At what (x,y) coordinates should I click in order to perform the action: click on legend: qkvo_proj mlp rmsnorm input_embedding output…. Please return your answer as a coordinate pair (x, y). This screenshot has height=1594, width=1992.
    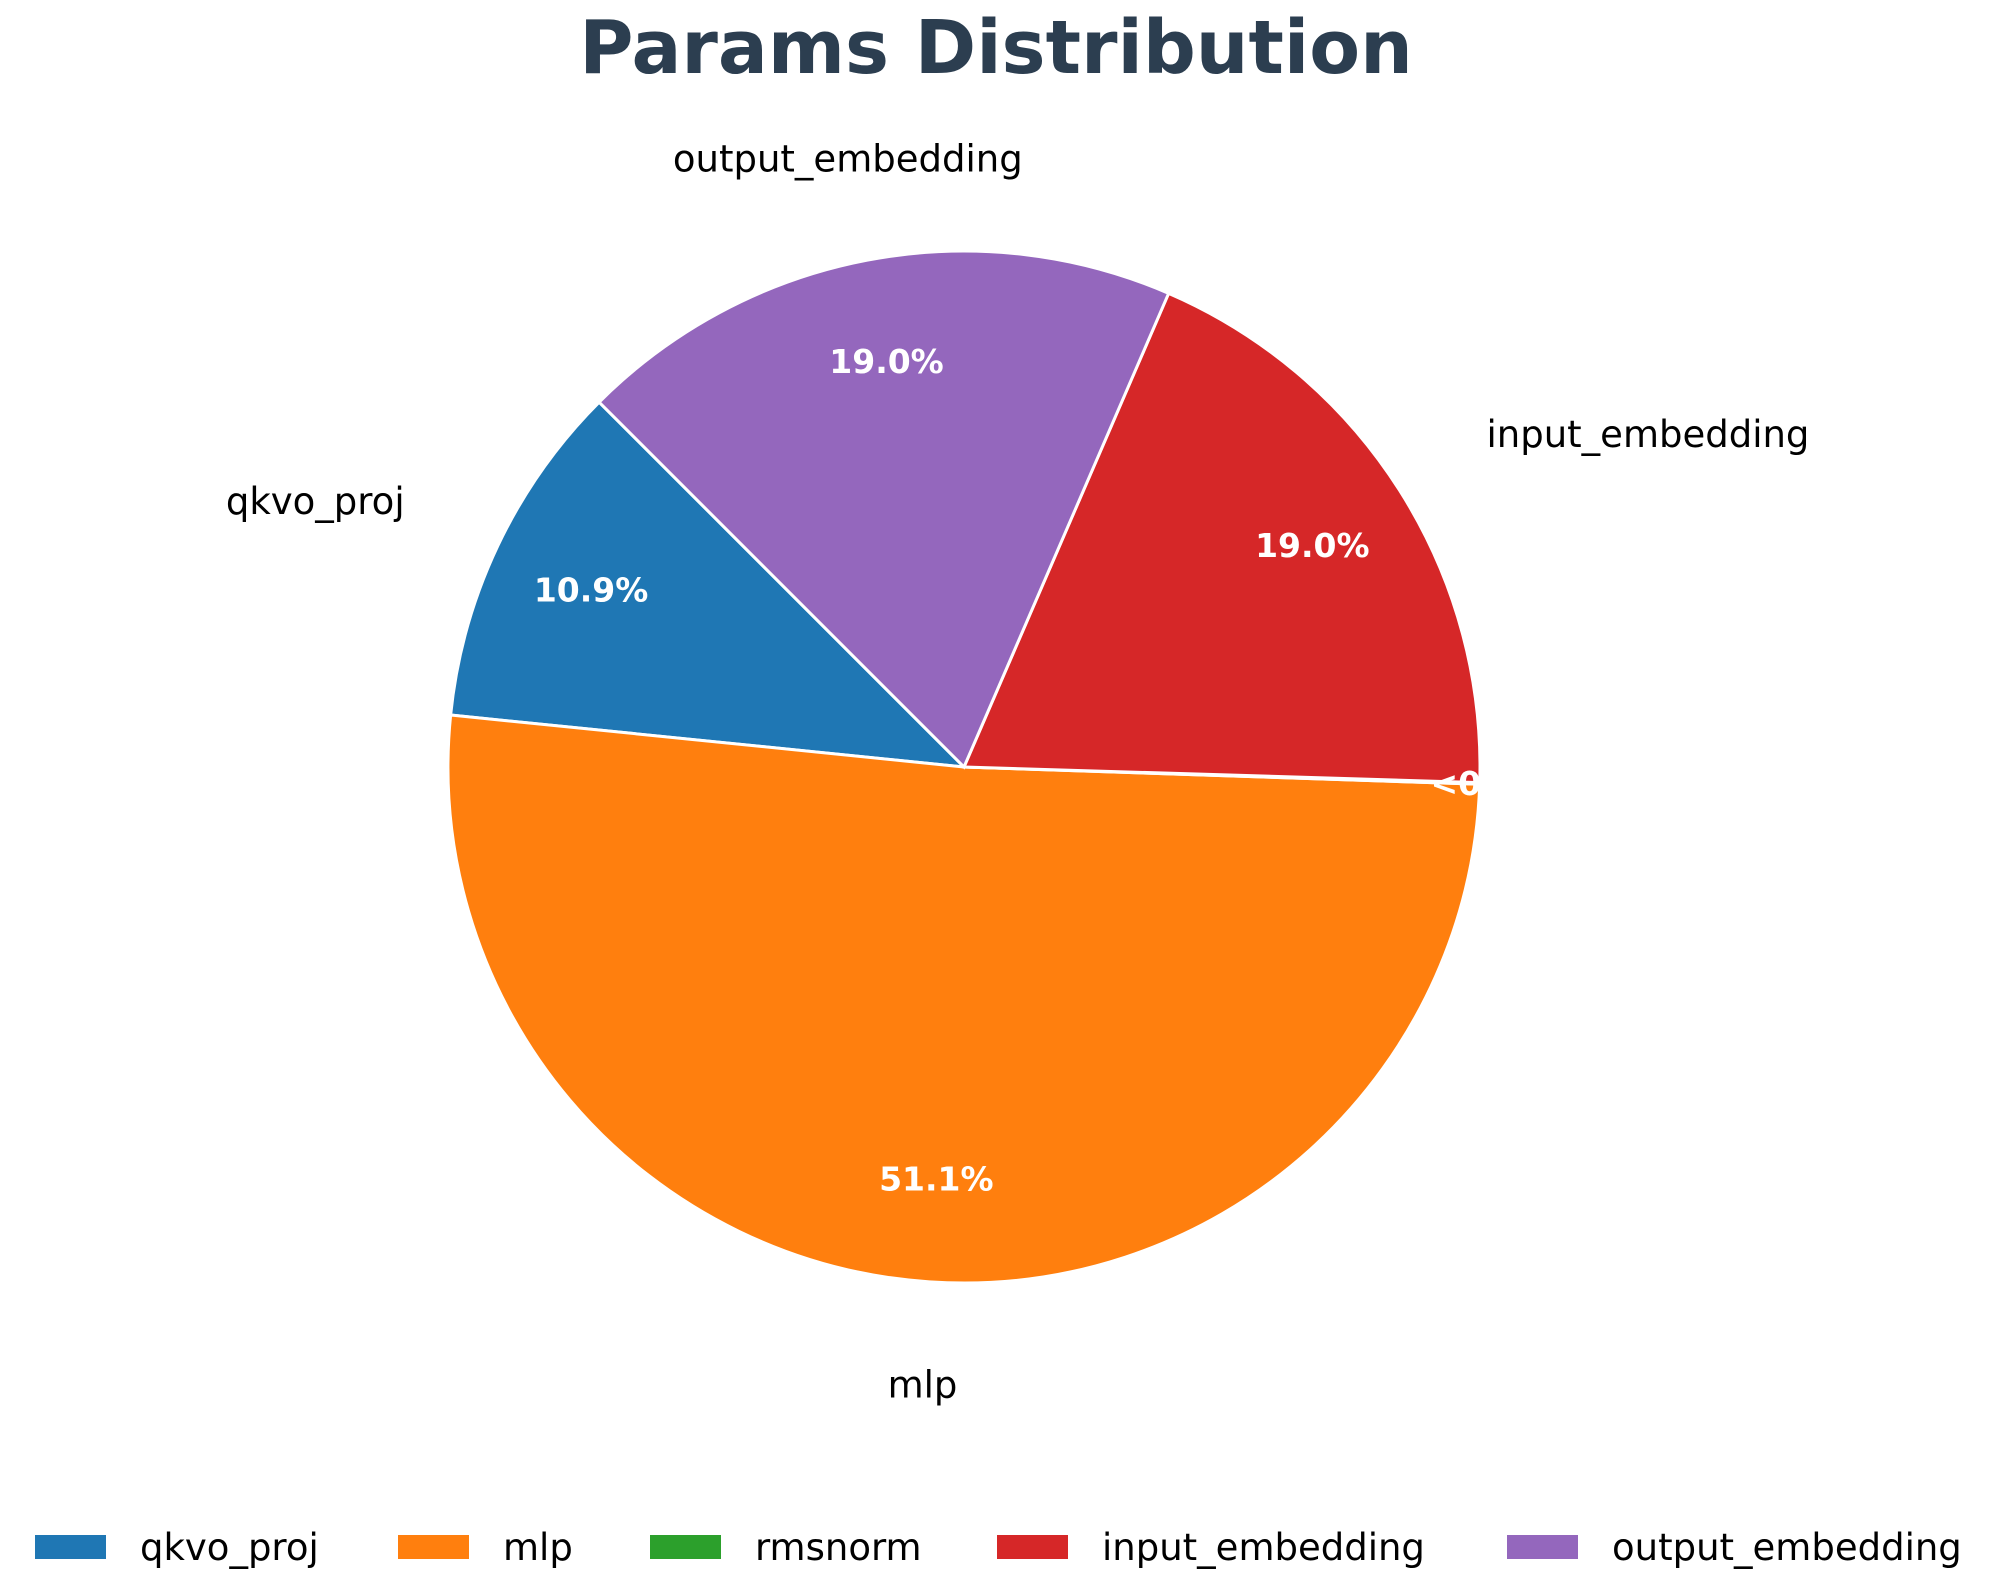
    Looking at the image, I should click on (996, 1547).